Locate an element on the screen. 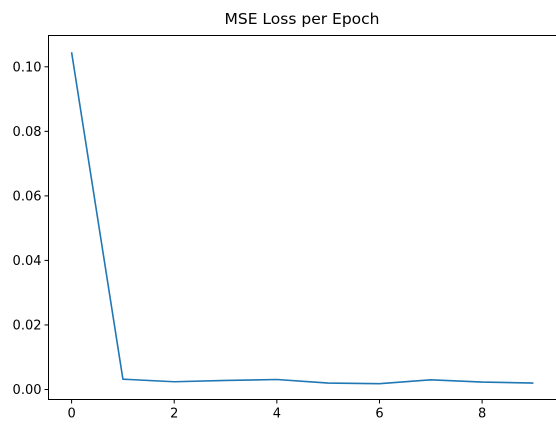 This screenshot has width=556, height=435. y-tick-label-2: 0.04 is located at coordinates (27, 261).